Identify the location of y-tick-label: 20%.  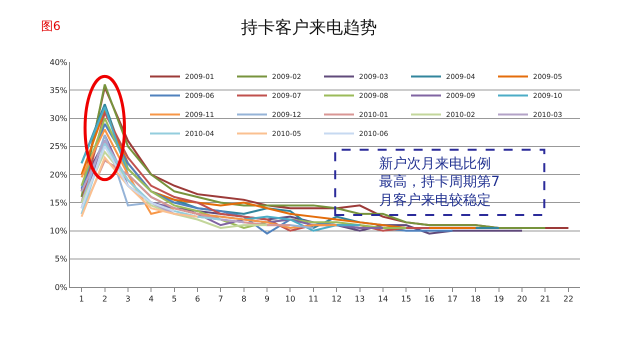
(59, 175).